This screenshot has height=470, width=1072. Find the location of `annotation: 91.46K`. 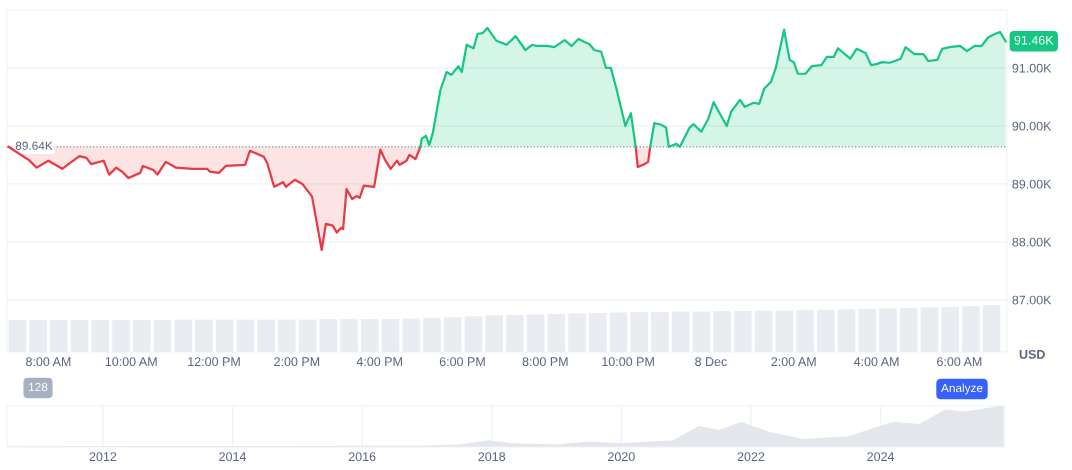

annotation: 91.46K is located at coordinates (1034, 40).